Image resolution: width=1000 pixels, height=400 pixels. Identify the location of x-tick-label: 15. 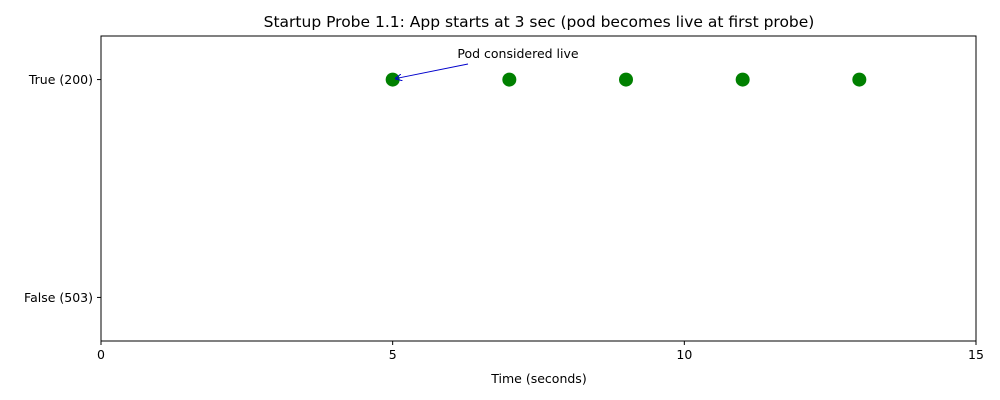
(976, 354).